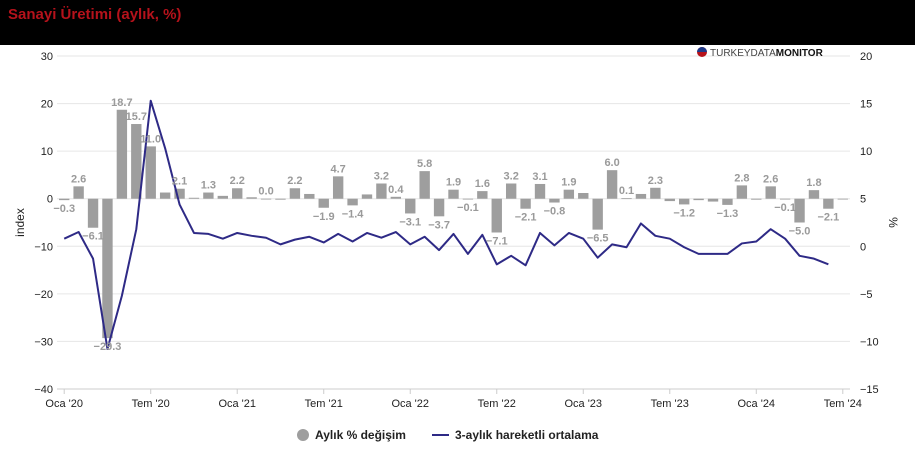 Image resolution: width=915 pixels, height=463 pixels. What do you see at coordinates (869, 390) in the screenshot?
I see `y-right-tick-label: −15` at bounding box center [869, 390].